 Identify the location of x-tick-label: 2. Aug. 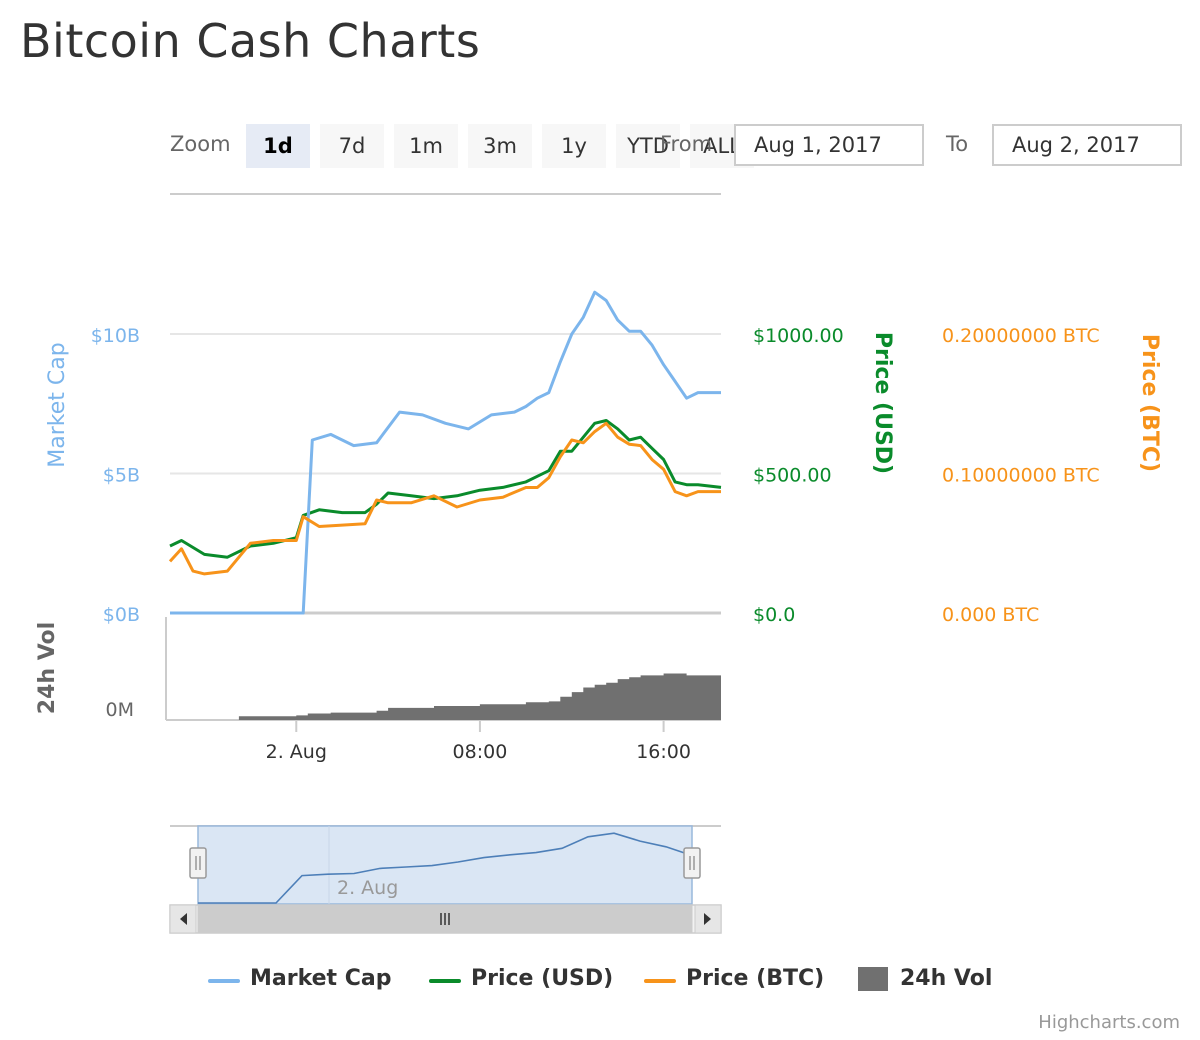
(296, 752).